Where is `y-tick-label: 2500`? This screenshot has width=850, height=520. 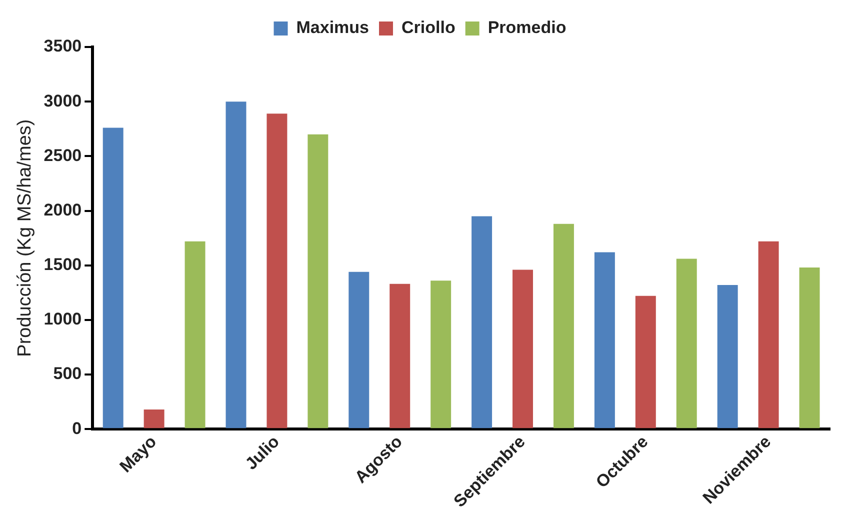
y-tick-label: 2500 is located at coordinates (63, 155).